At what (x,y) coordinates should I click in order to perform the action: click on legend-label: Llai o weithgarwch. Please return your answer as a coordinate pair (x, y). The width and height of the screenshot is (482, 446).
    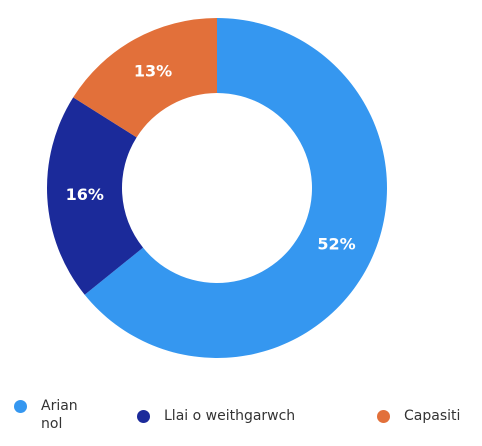
    Looking at the image, I should click on (230, 416).